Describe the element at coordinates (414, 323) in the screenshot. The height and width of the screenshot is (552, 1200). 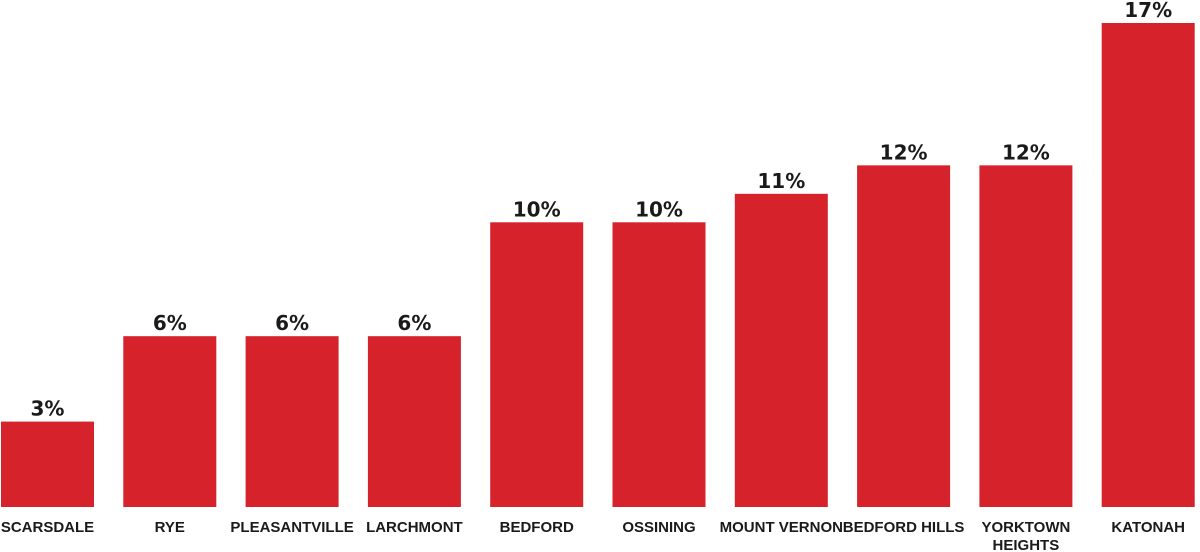
I see `data-label-3: 6%` at that location.